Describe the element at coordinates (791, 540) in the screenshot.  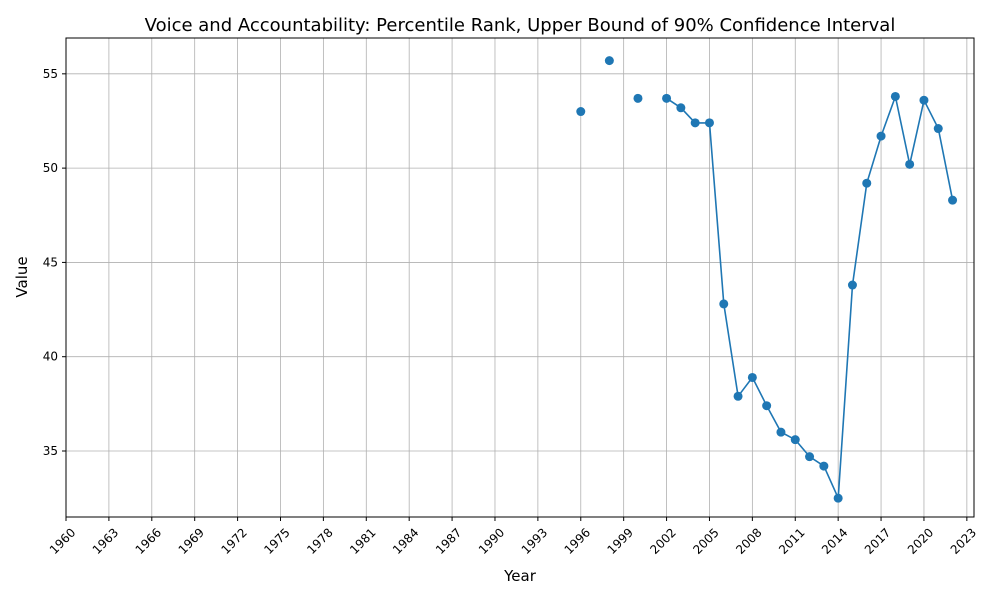
I see `x-tick-label: 2011` at that location.